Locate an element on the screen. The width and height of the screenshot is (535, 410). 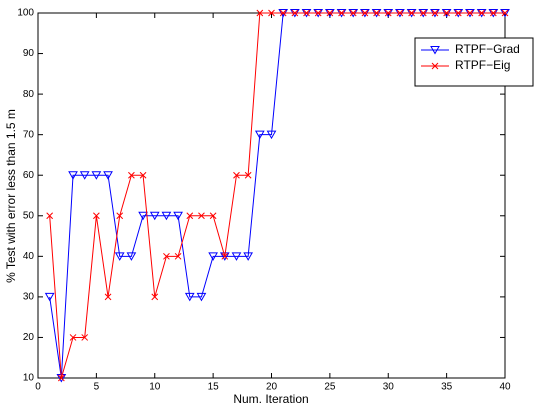
x-tick-label: 15 is located at coordinates (214, 387).